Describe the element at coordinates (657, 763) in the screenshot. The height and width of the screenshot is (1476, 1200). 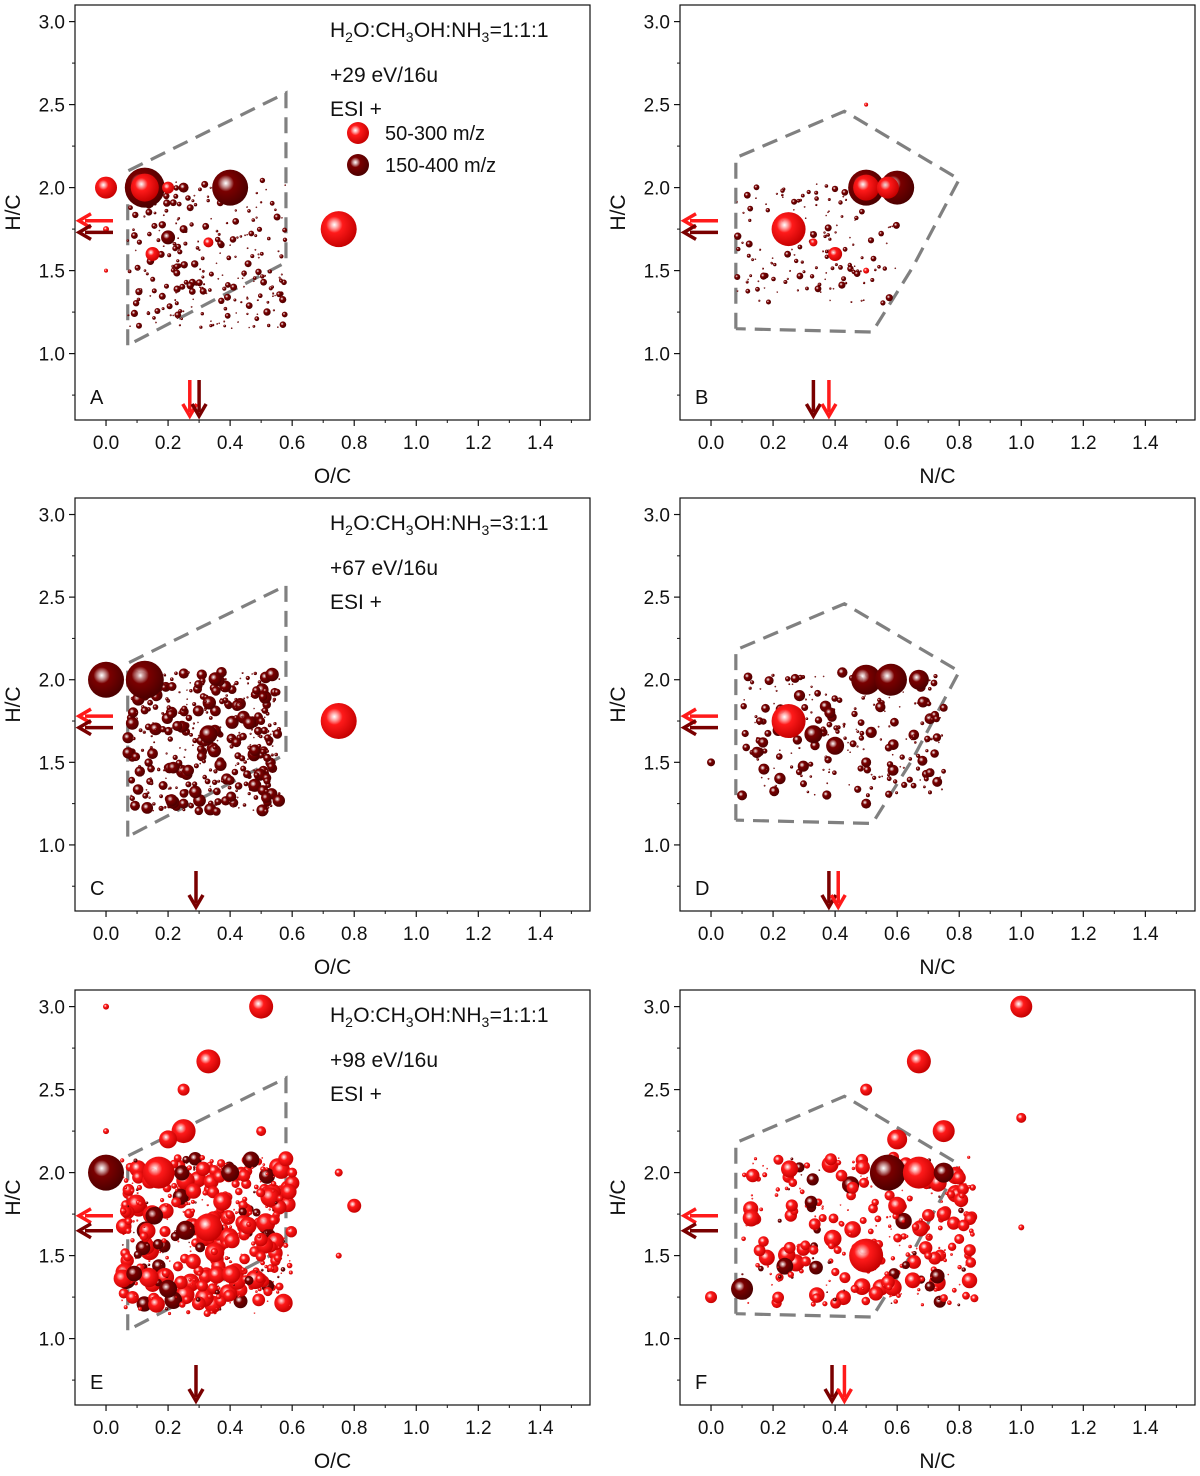
I see `y-tick-label: 1.5` at that location.